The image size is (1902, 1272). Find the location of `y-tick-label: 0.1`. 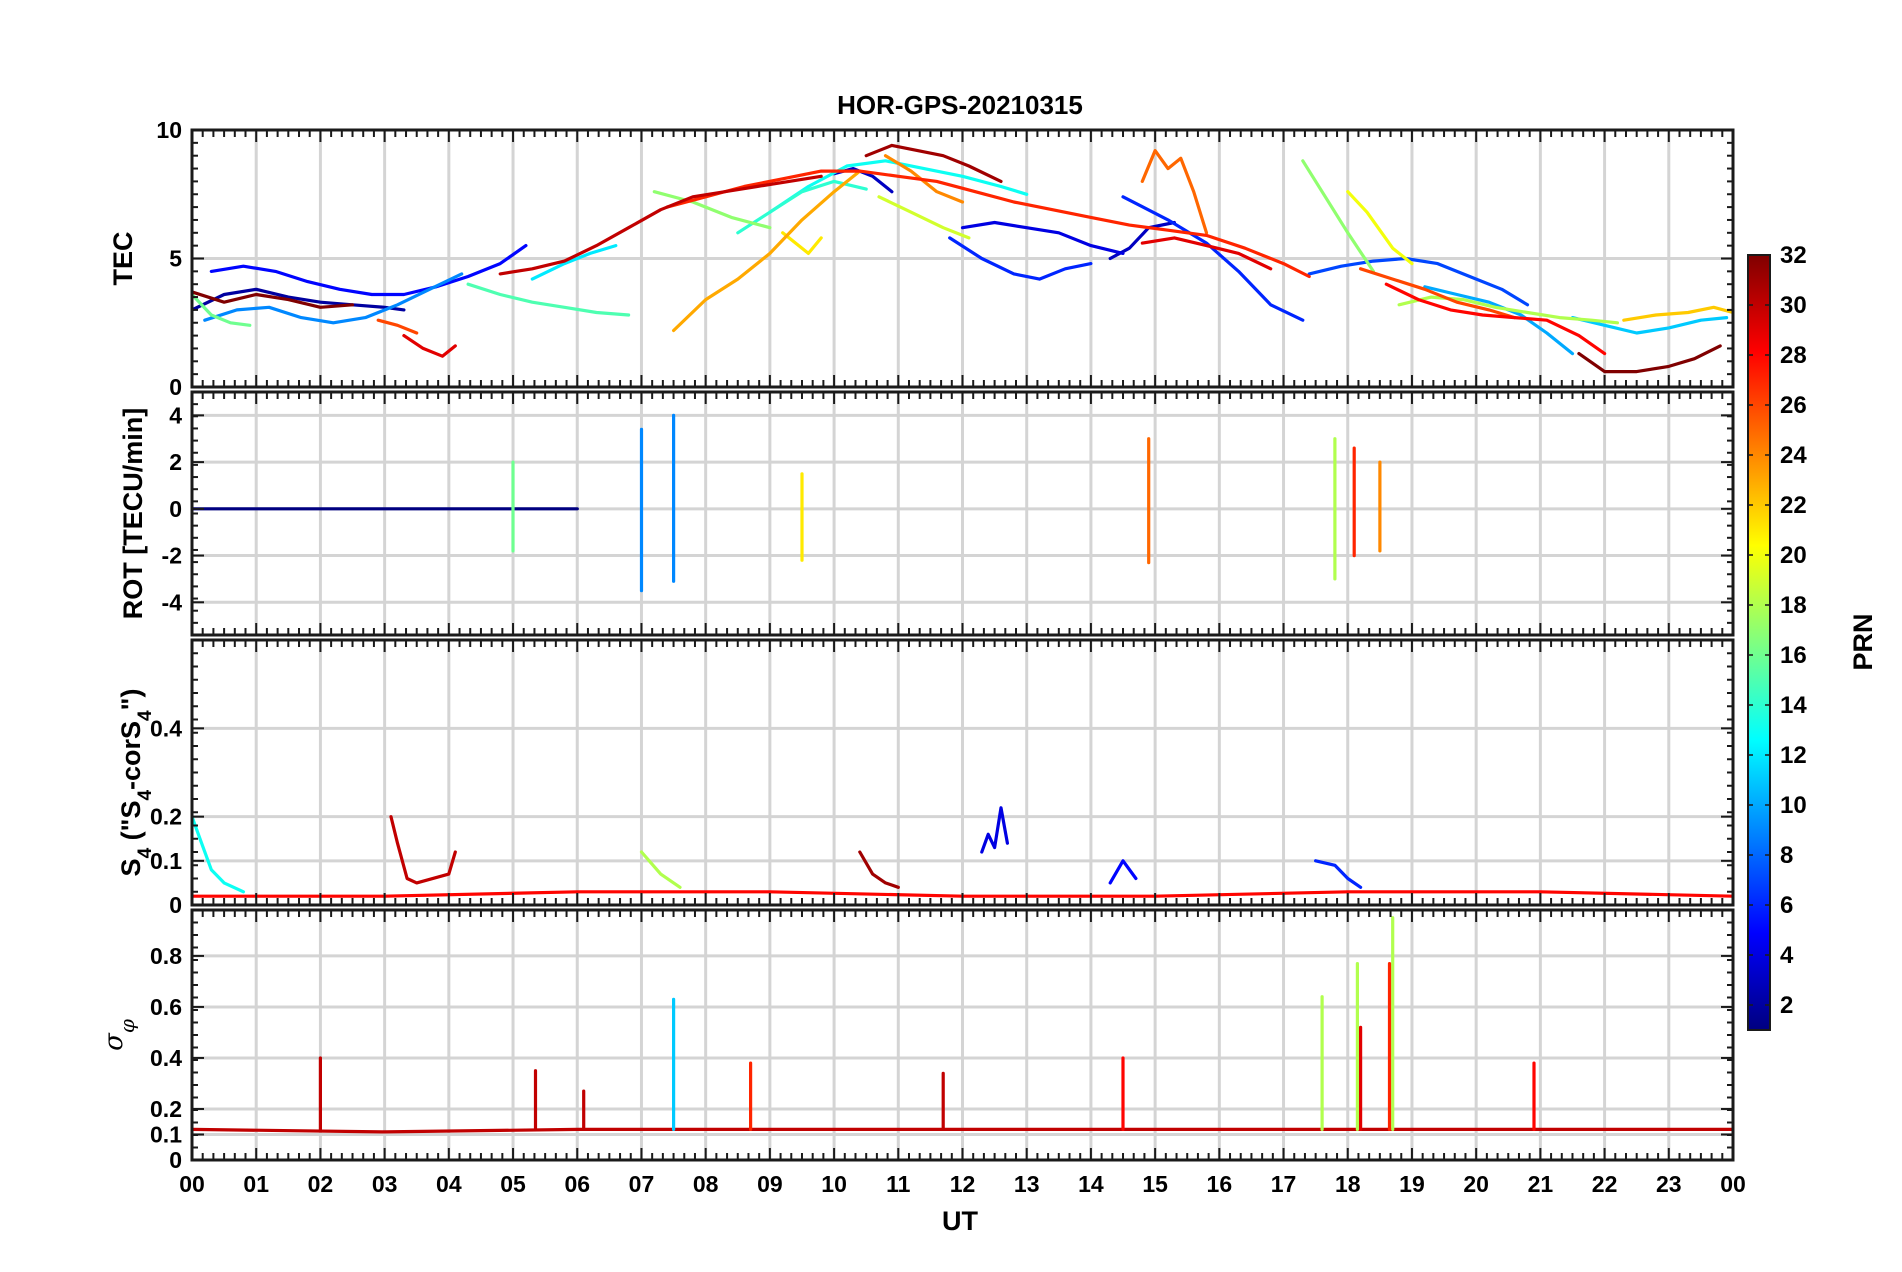

y-tick-label: 0.1 is located at coordinates (166, 861).